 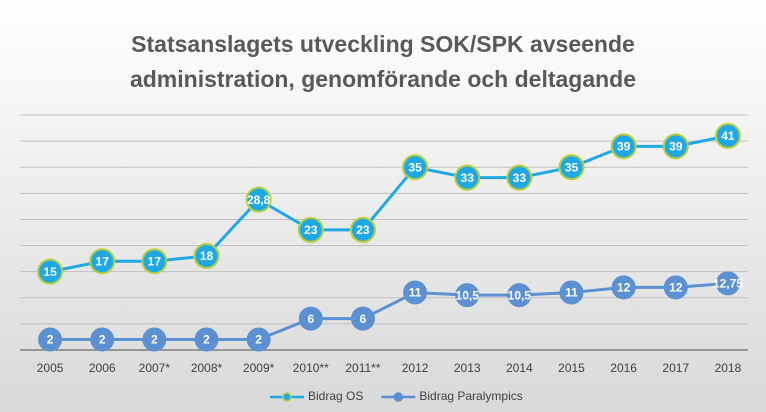 What do you see at coordinates (467, 368) in the screenshot?
I see `x-tick-label: 2013` at bounding box center [467, 368].